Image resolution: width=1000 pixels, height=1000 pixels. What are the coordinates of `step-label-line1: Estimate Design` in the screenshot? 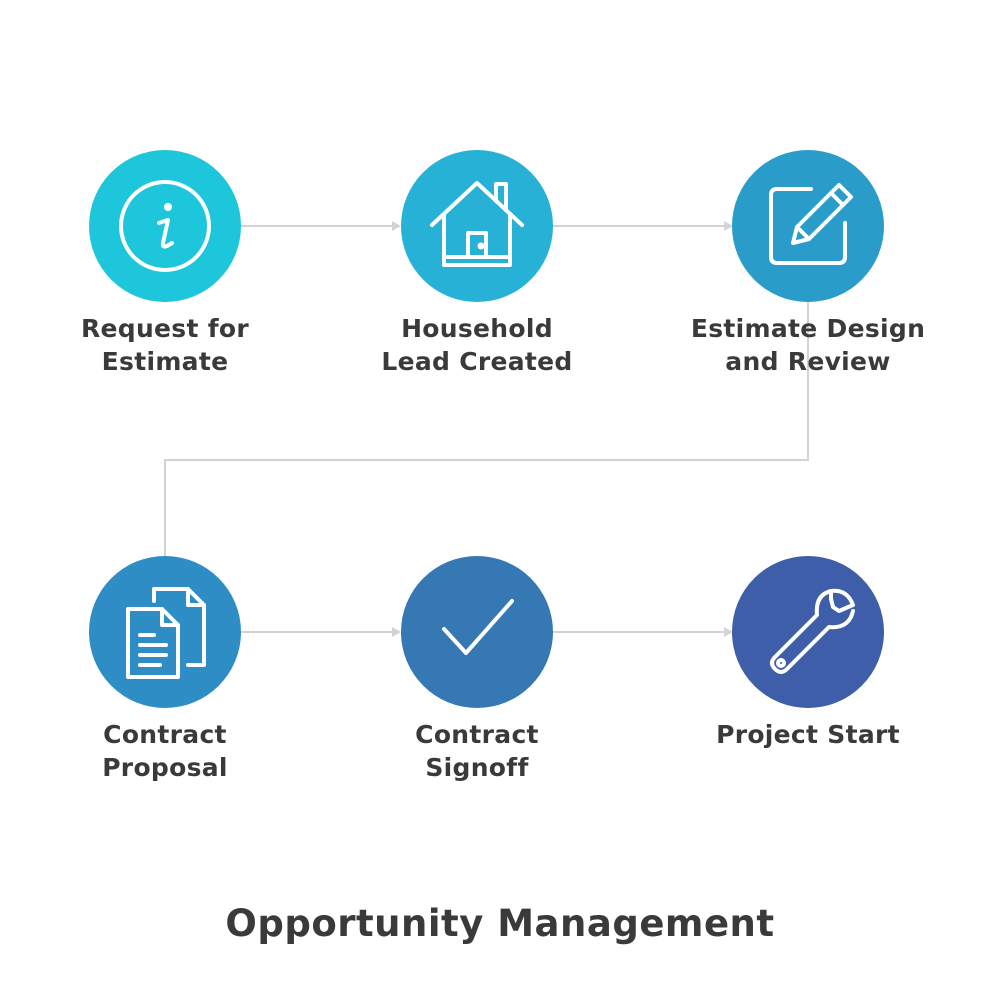 It's located at (808, 328).